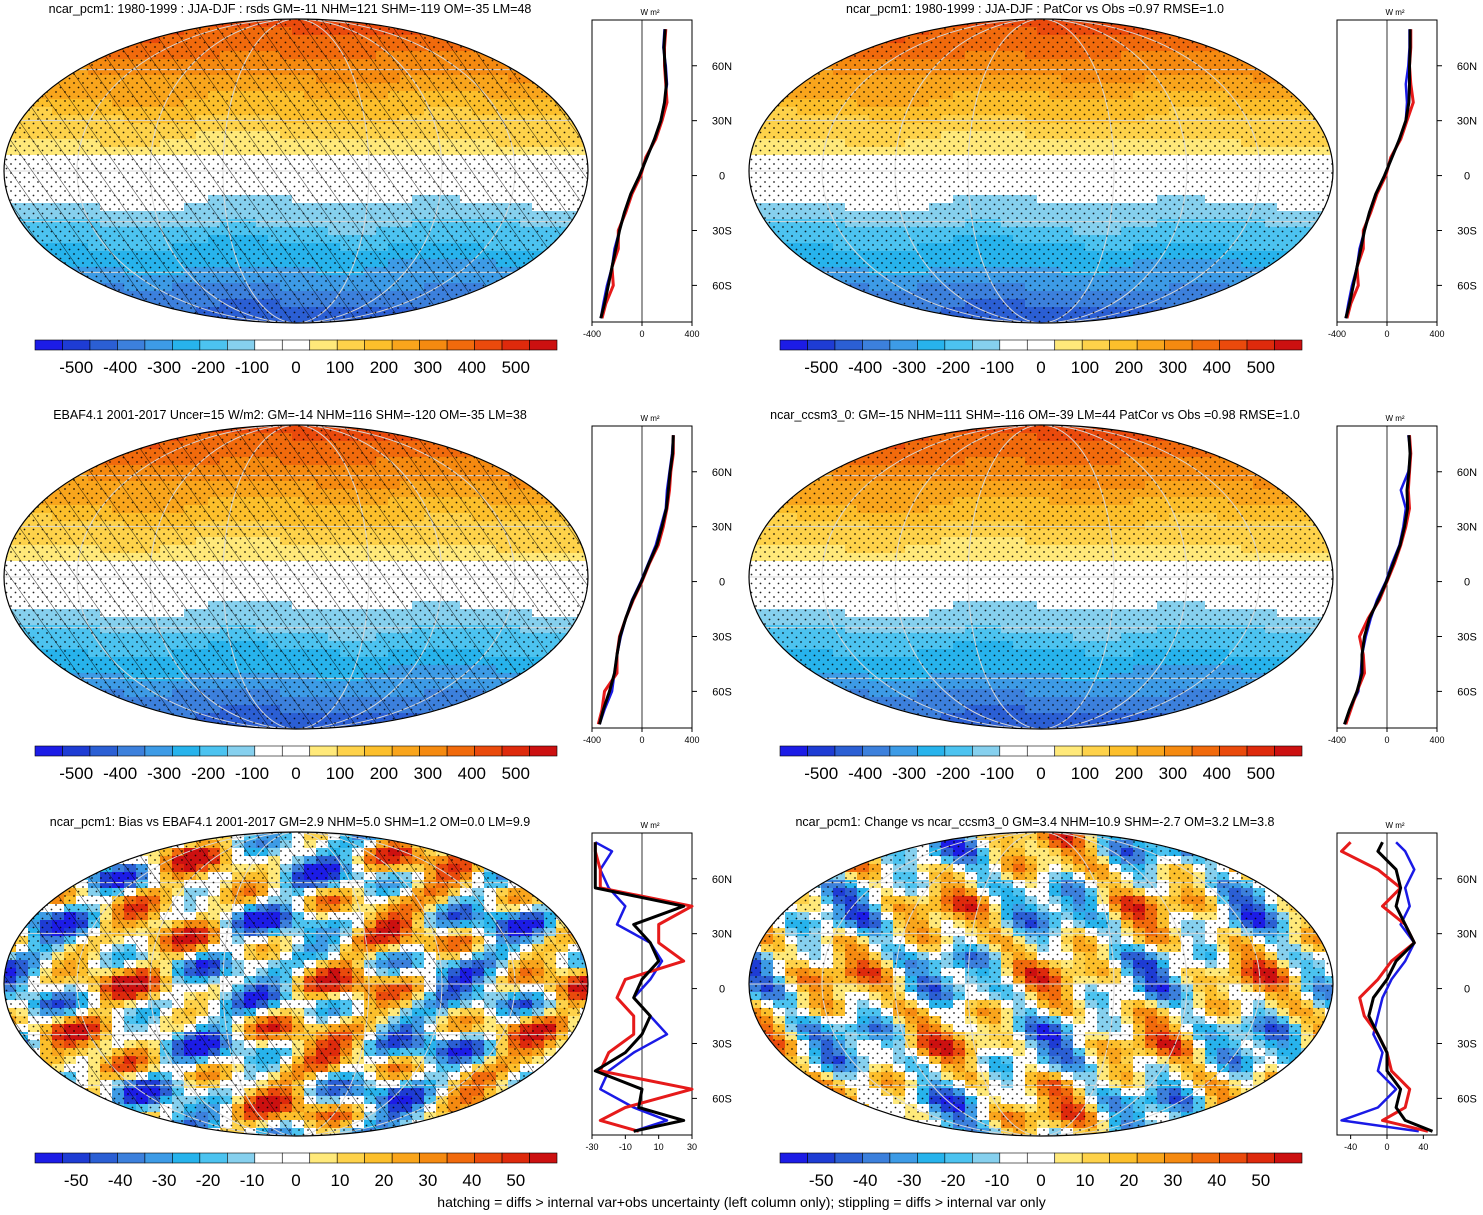 The height and width of the screenshot is (1215, 1483). Describe the element at coordinates (1172, 1180) in the screenshot. I see `colorbar-tick-label: 30` at that location.